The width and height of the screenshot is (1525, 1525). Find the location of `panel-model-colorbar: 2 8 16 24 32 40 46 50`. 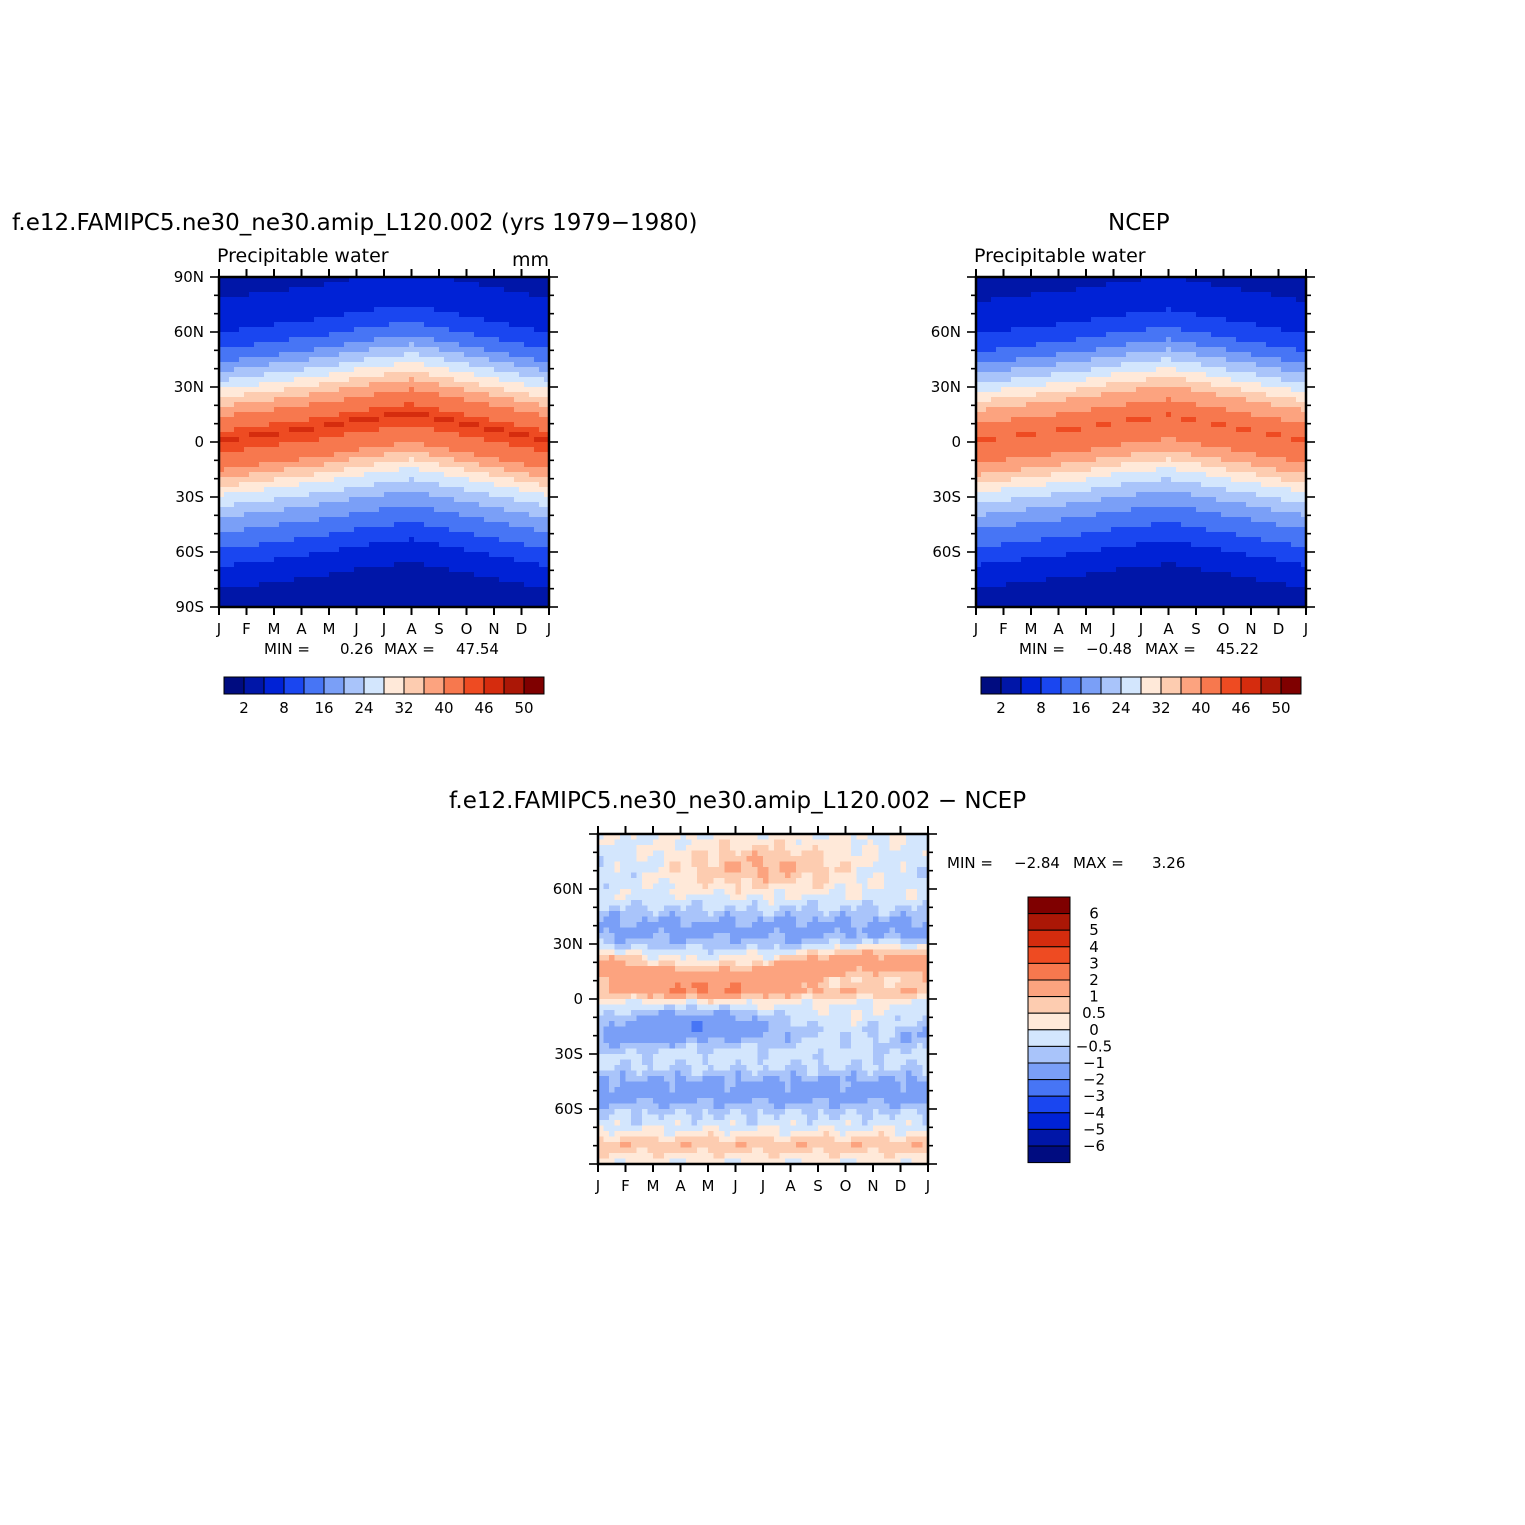

panel-model-colorbar: 2 8 16 24 32 40 46 50 is located at coordinates (384, 696).